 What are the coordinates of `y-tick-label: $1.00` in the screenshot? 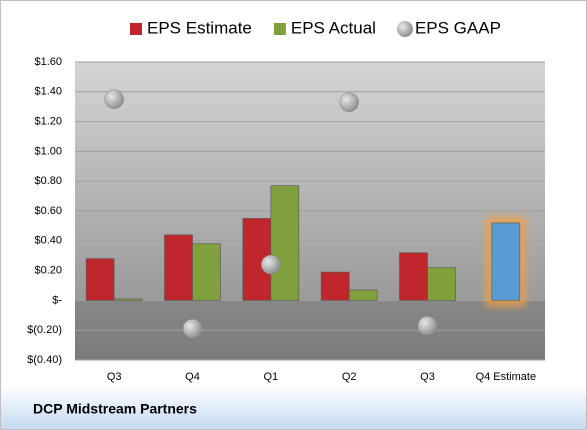 It's located at (48, 151).